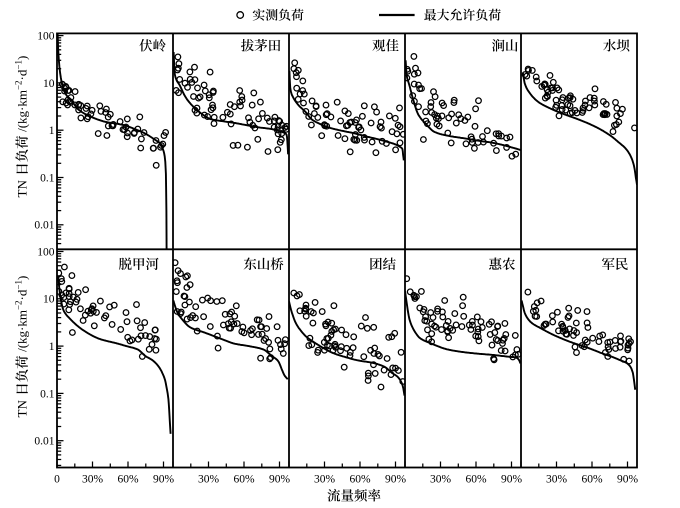  I want to click on svg-text: 0, so click(57, 480).